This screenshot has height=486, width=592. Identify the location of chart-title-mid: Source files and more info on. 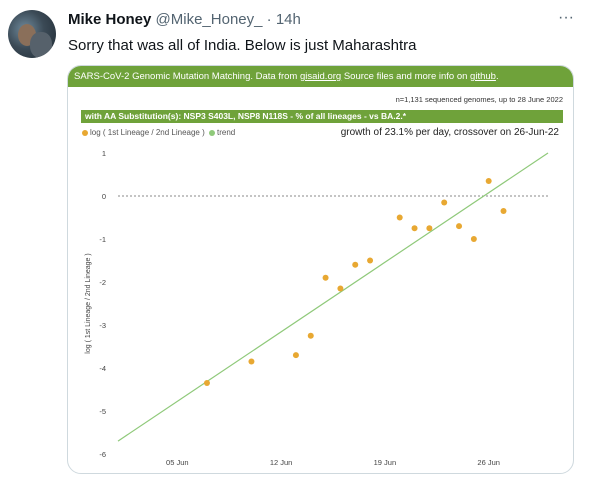
(406, 76).